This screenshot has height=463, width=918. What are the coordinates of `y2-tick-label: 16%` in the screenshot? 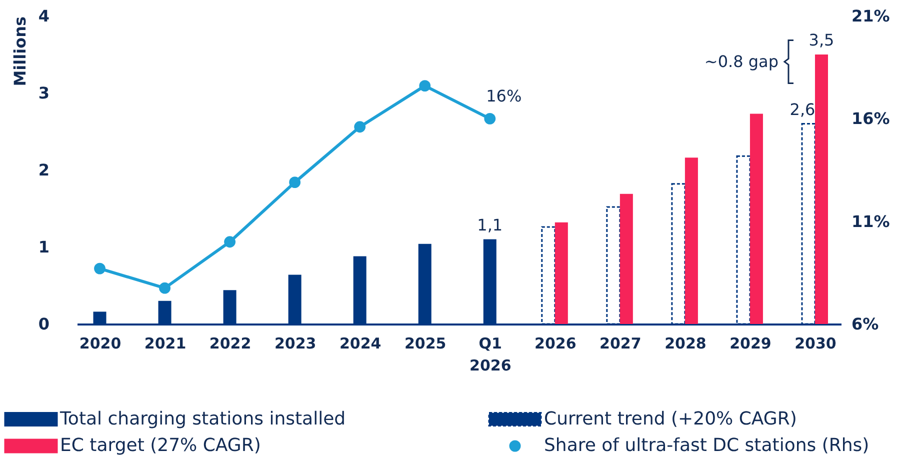 It's located at (871, 118).